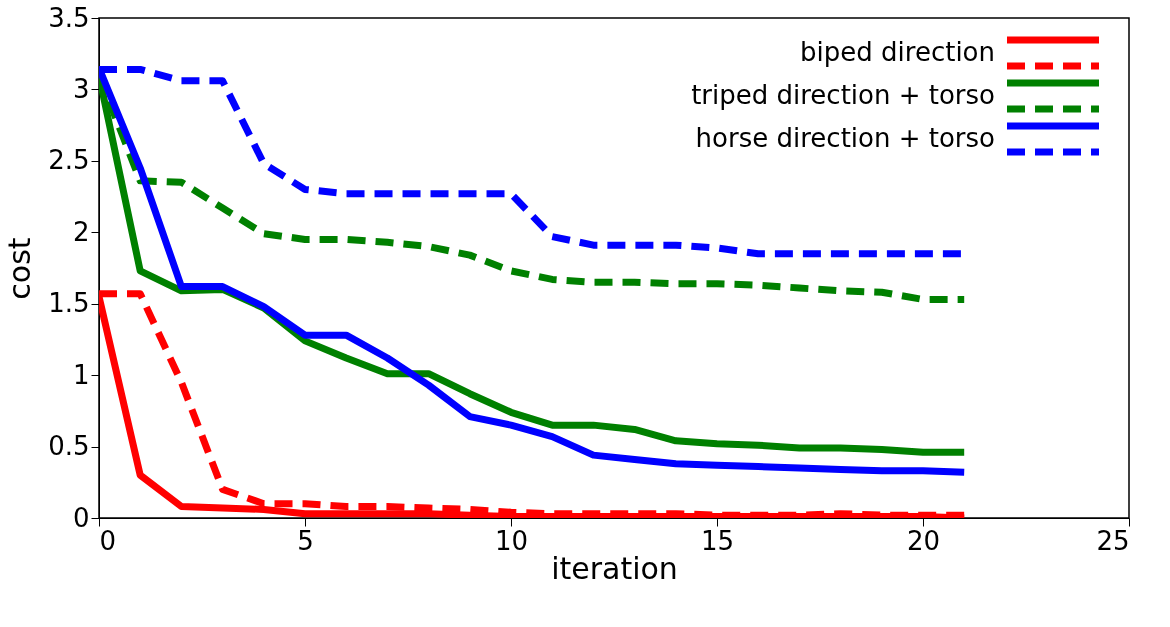  Describe the element at coordinates (69, 160) in the screenshot. I see `y-tick-label: 2.5` at that location.